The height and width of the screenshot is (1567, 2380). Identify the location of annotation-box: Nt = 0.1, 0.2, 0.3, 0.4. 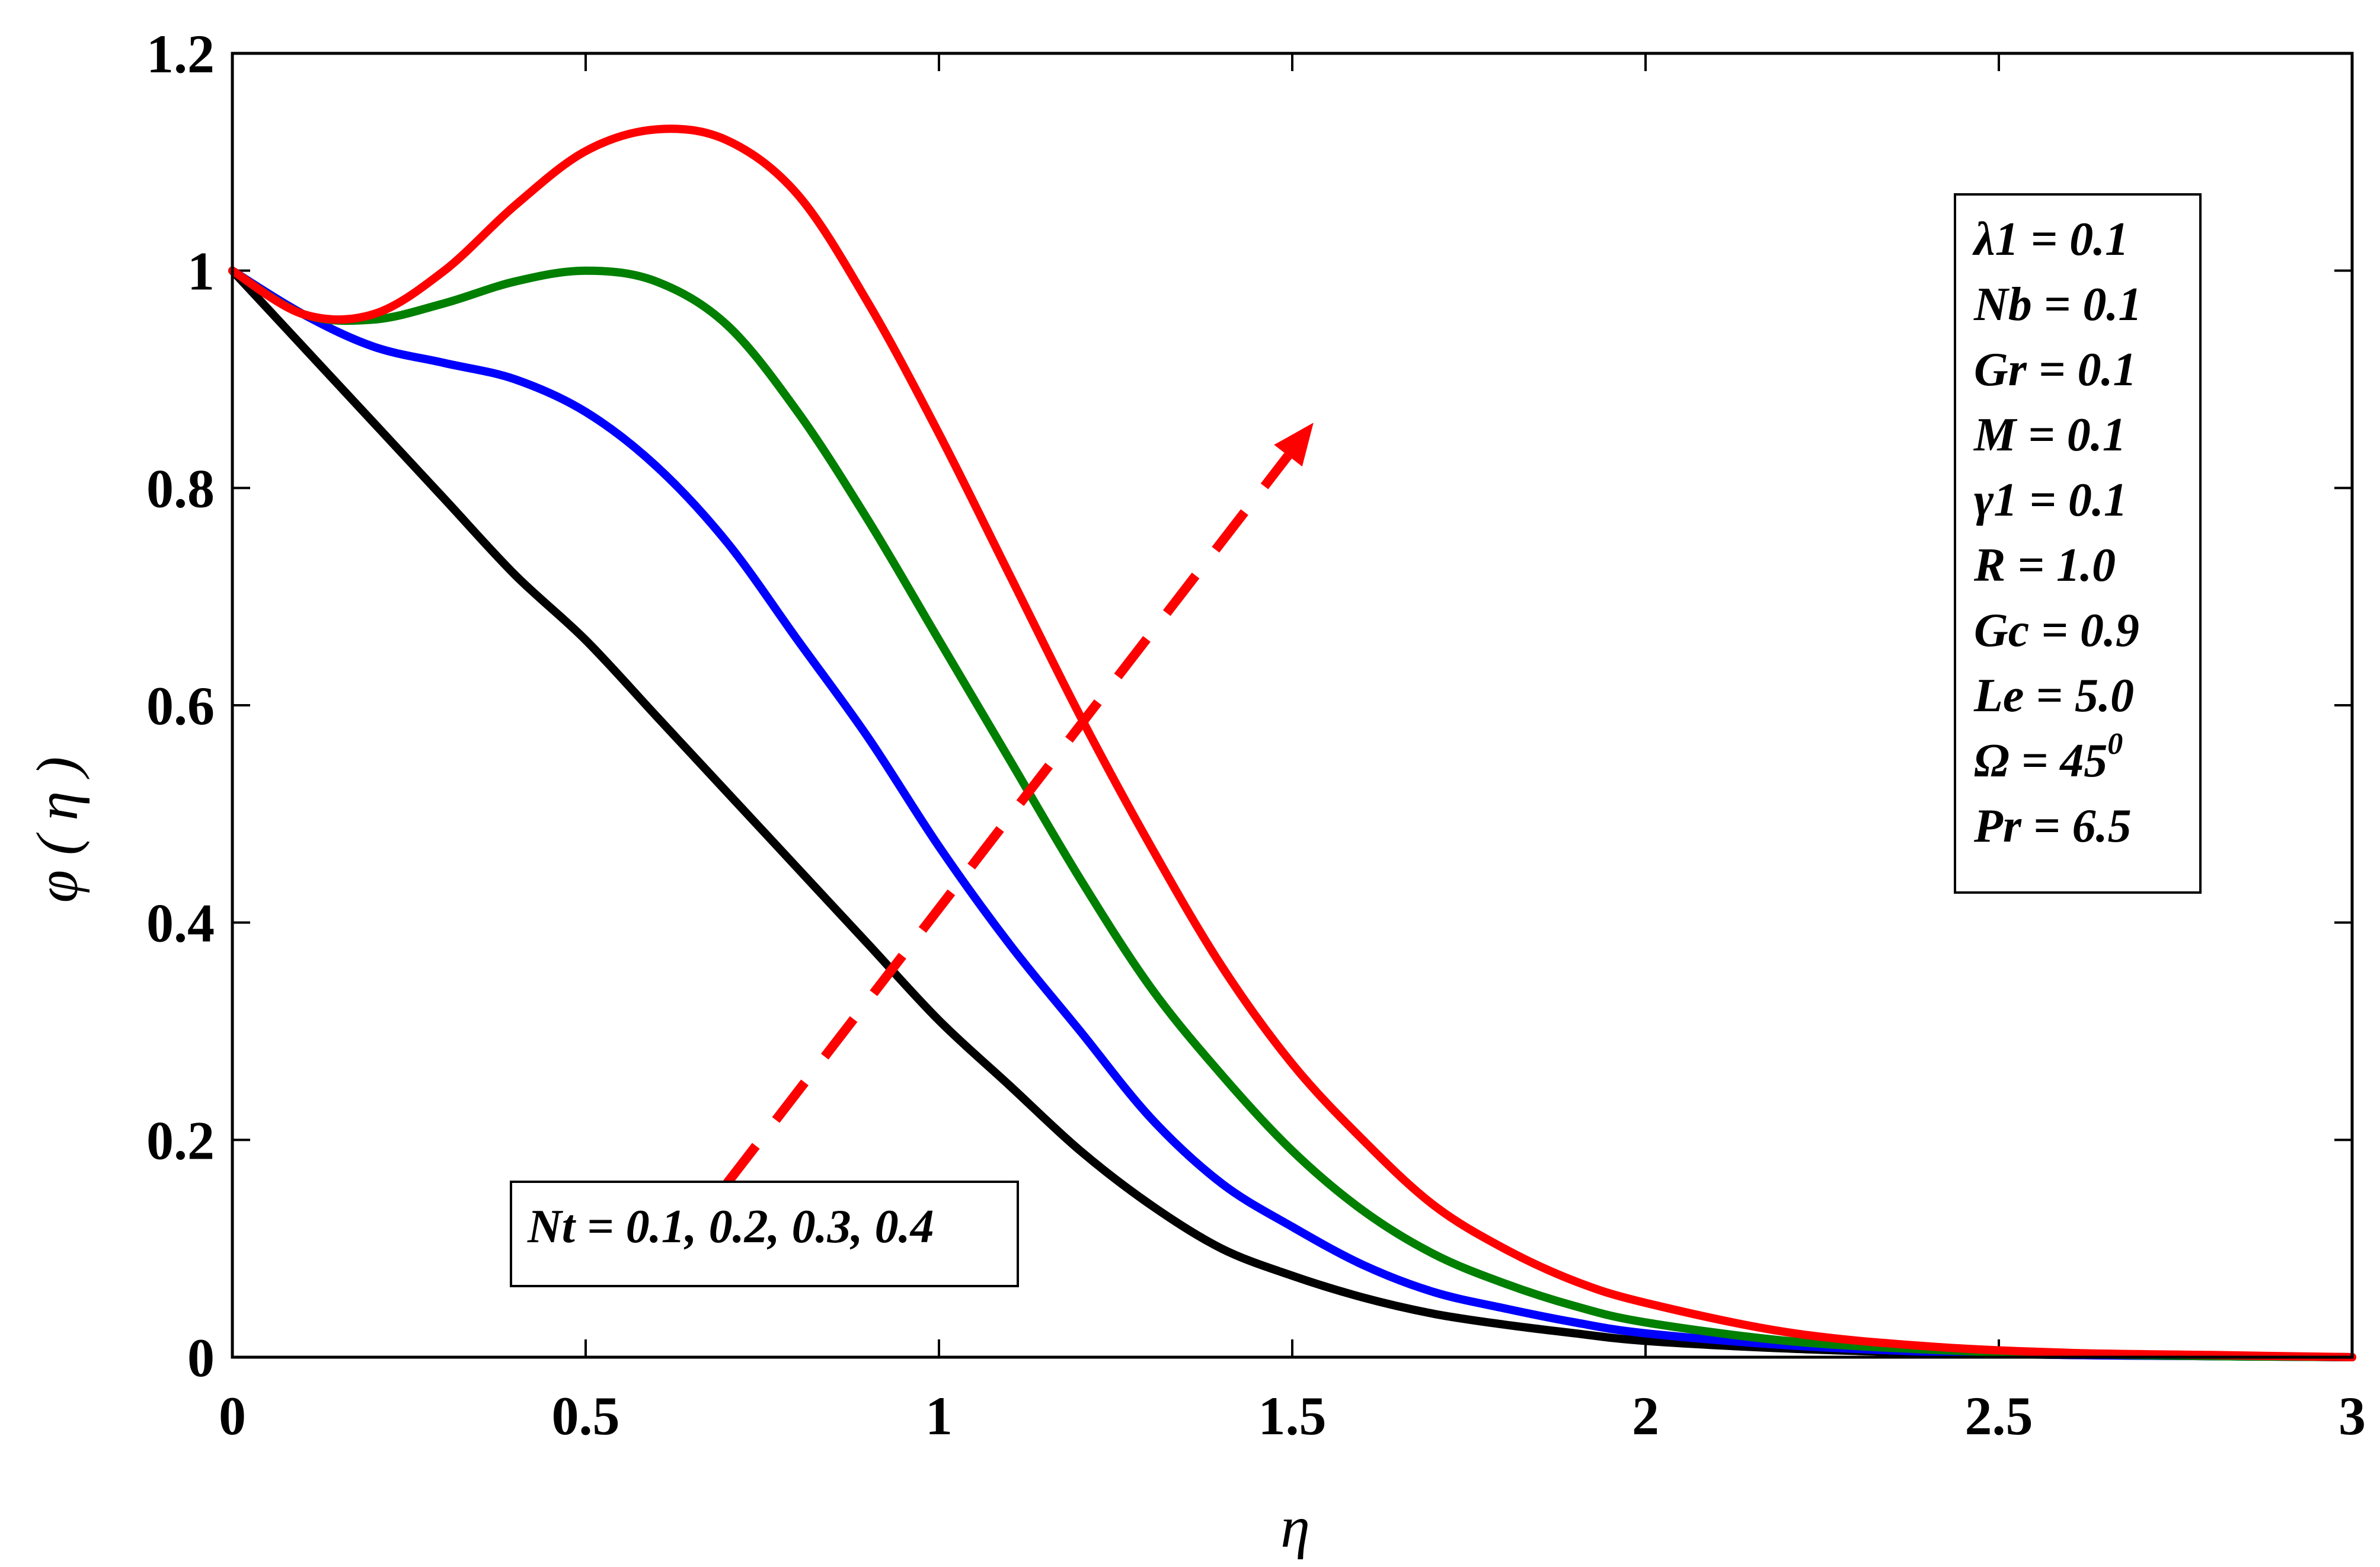
(764, 1234).